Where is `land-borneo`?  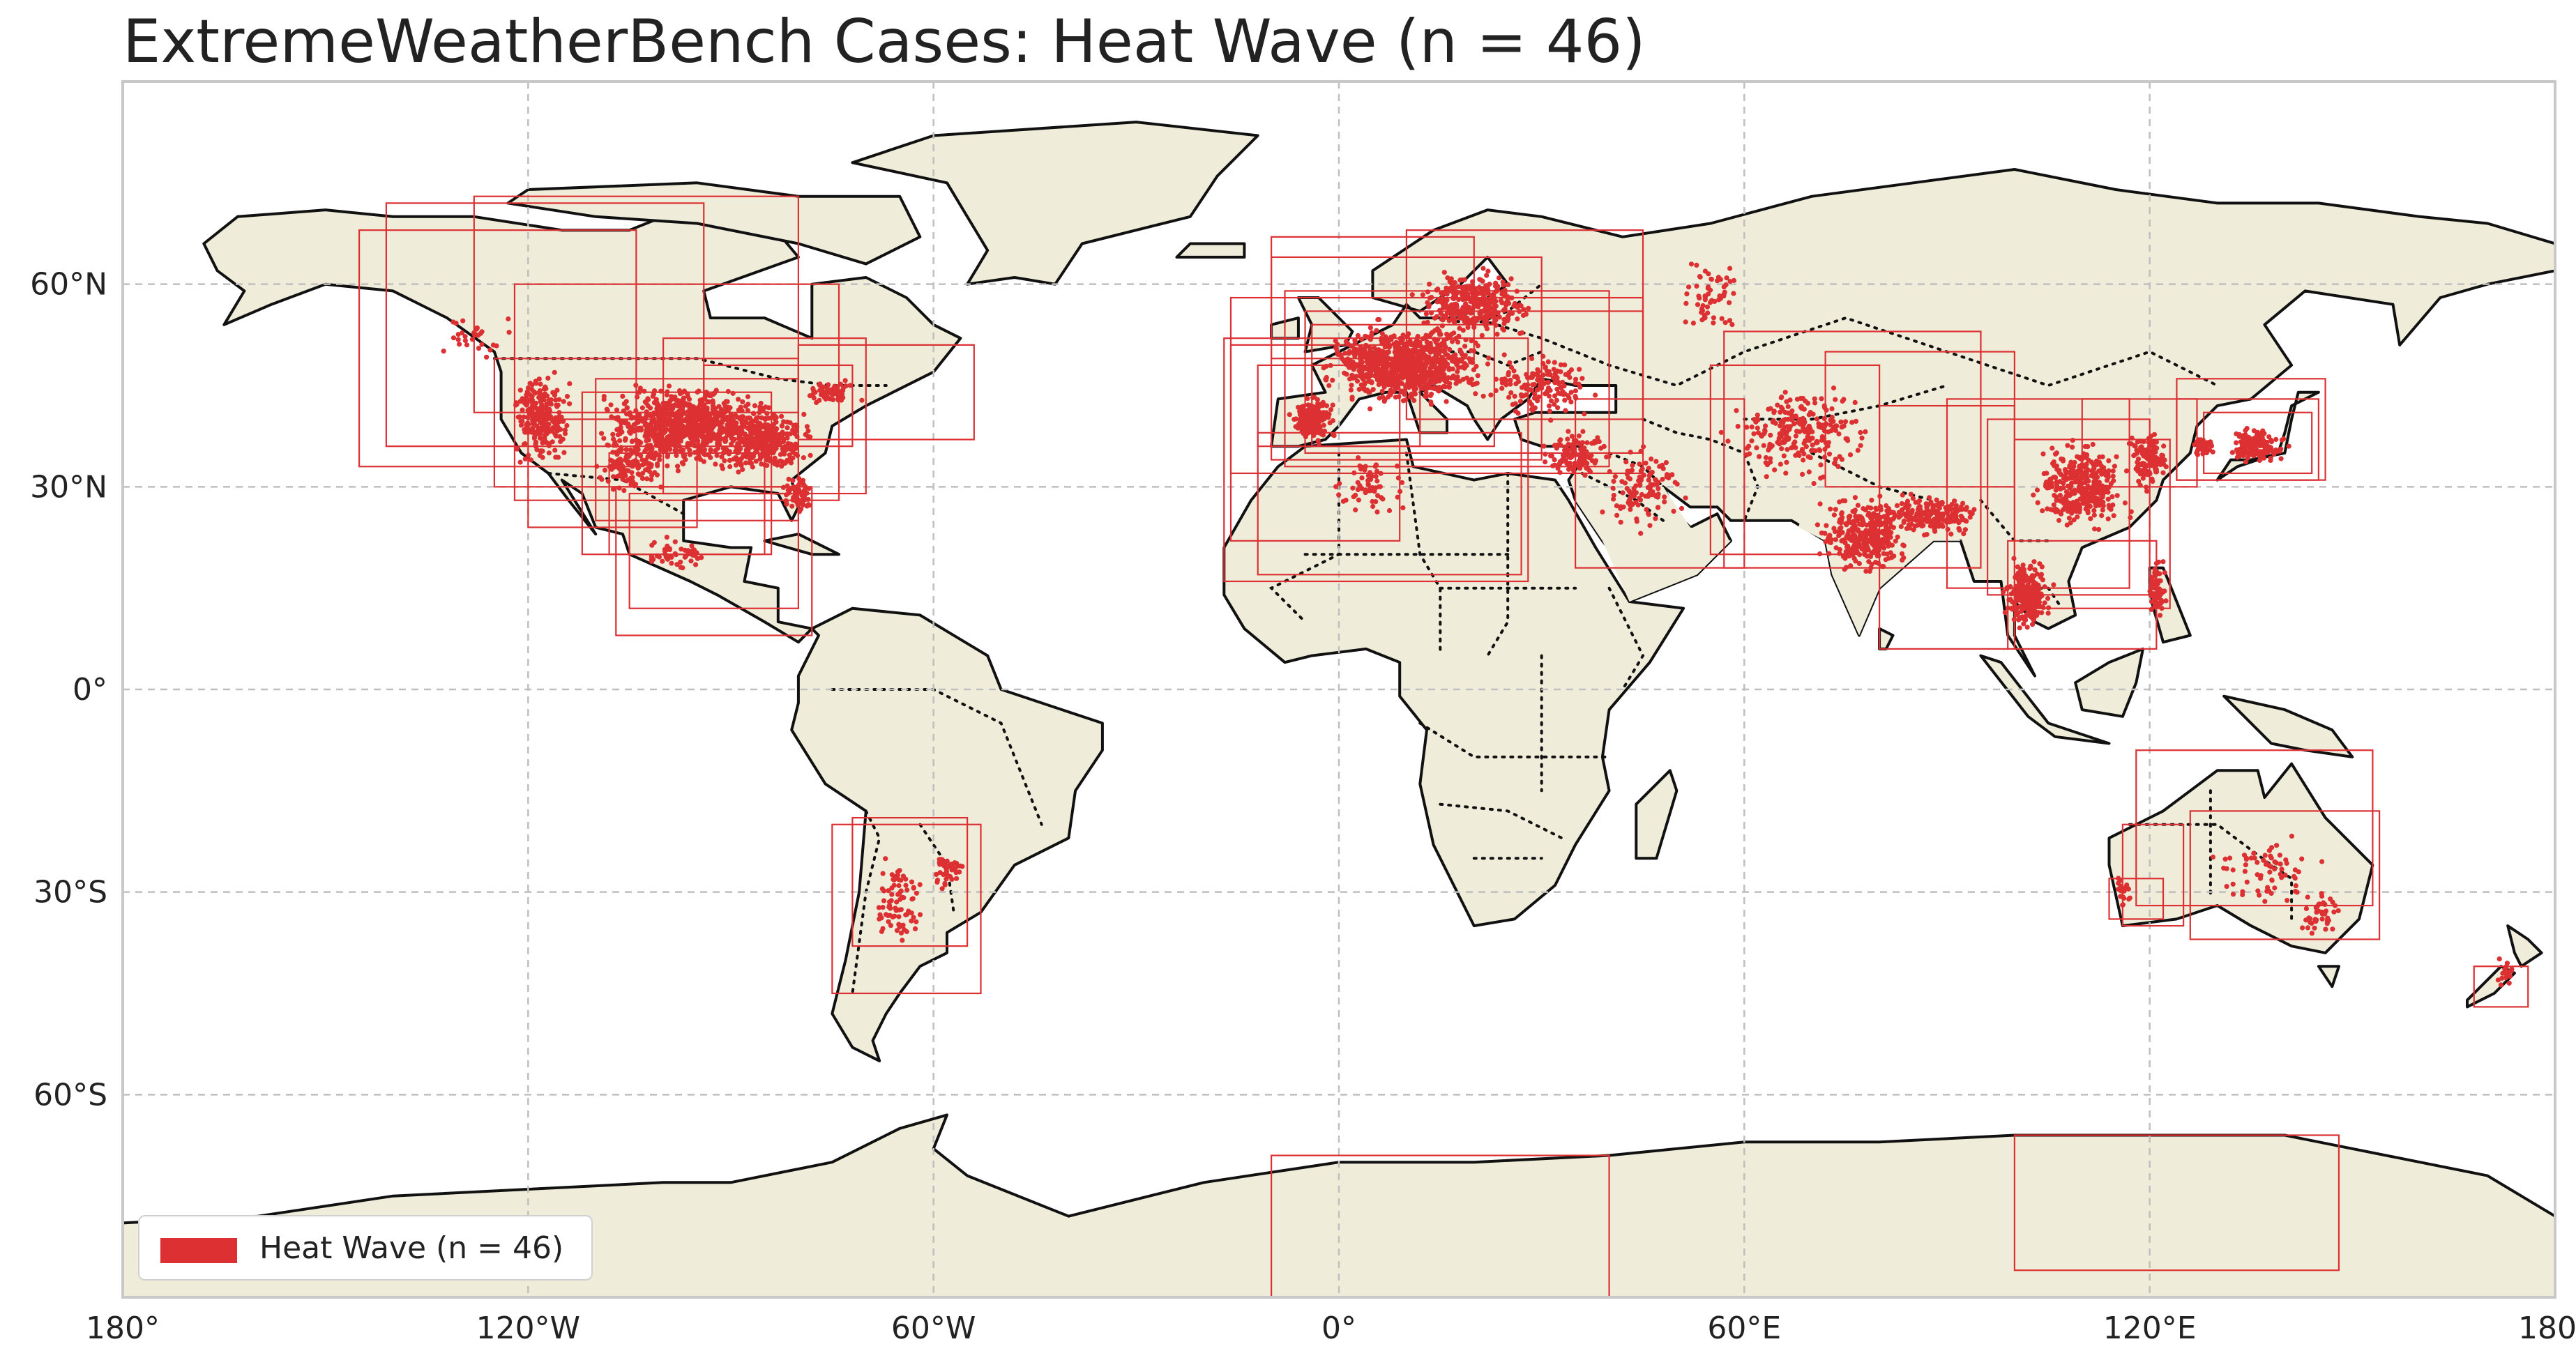 land-borneo is located at coordinates (2109, 682).